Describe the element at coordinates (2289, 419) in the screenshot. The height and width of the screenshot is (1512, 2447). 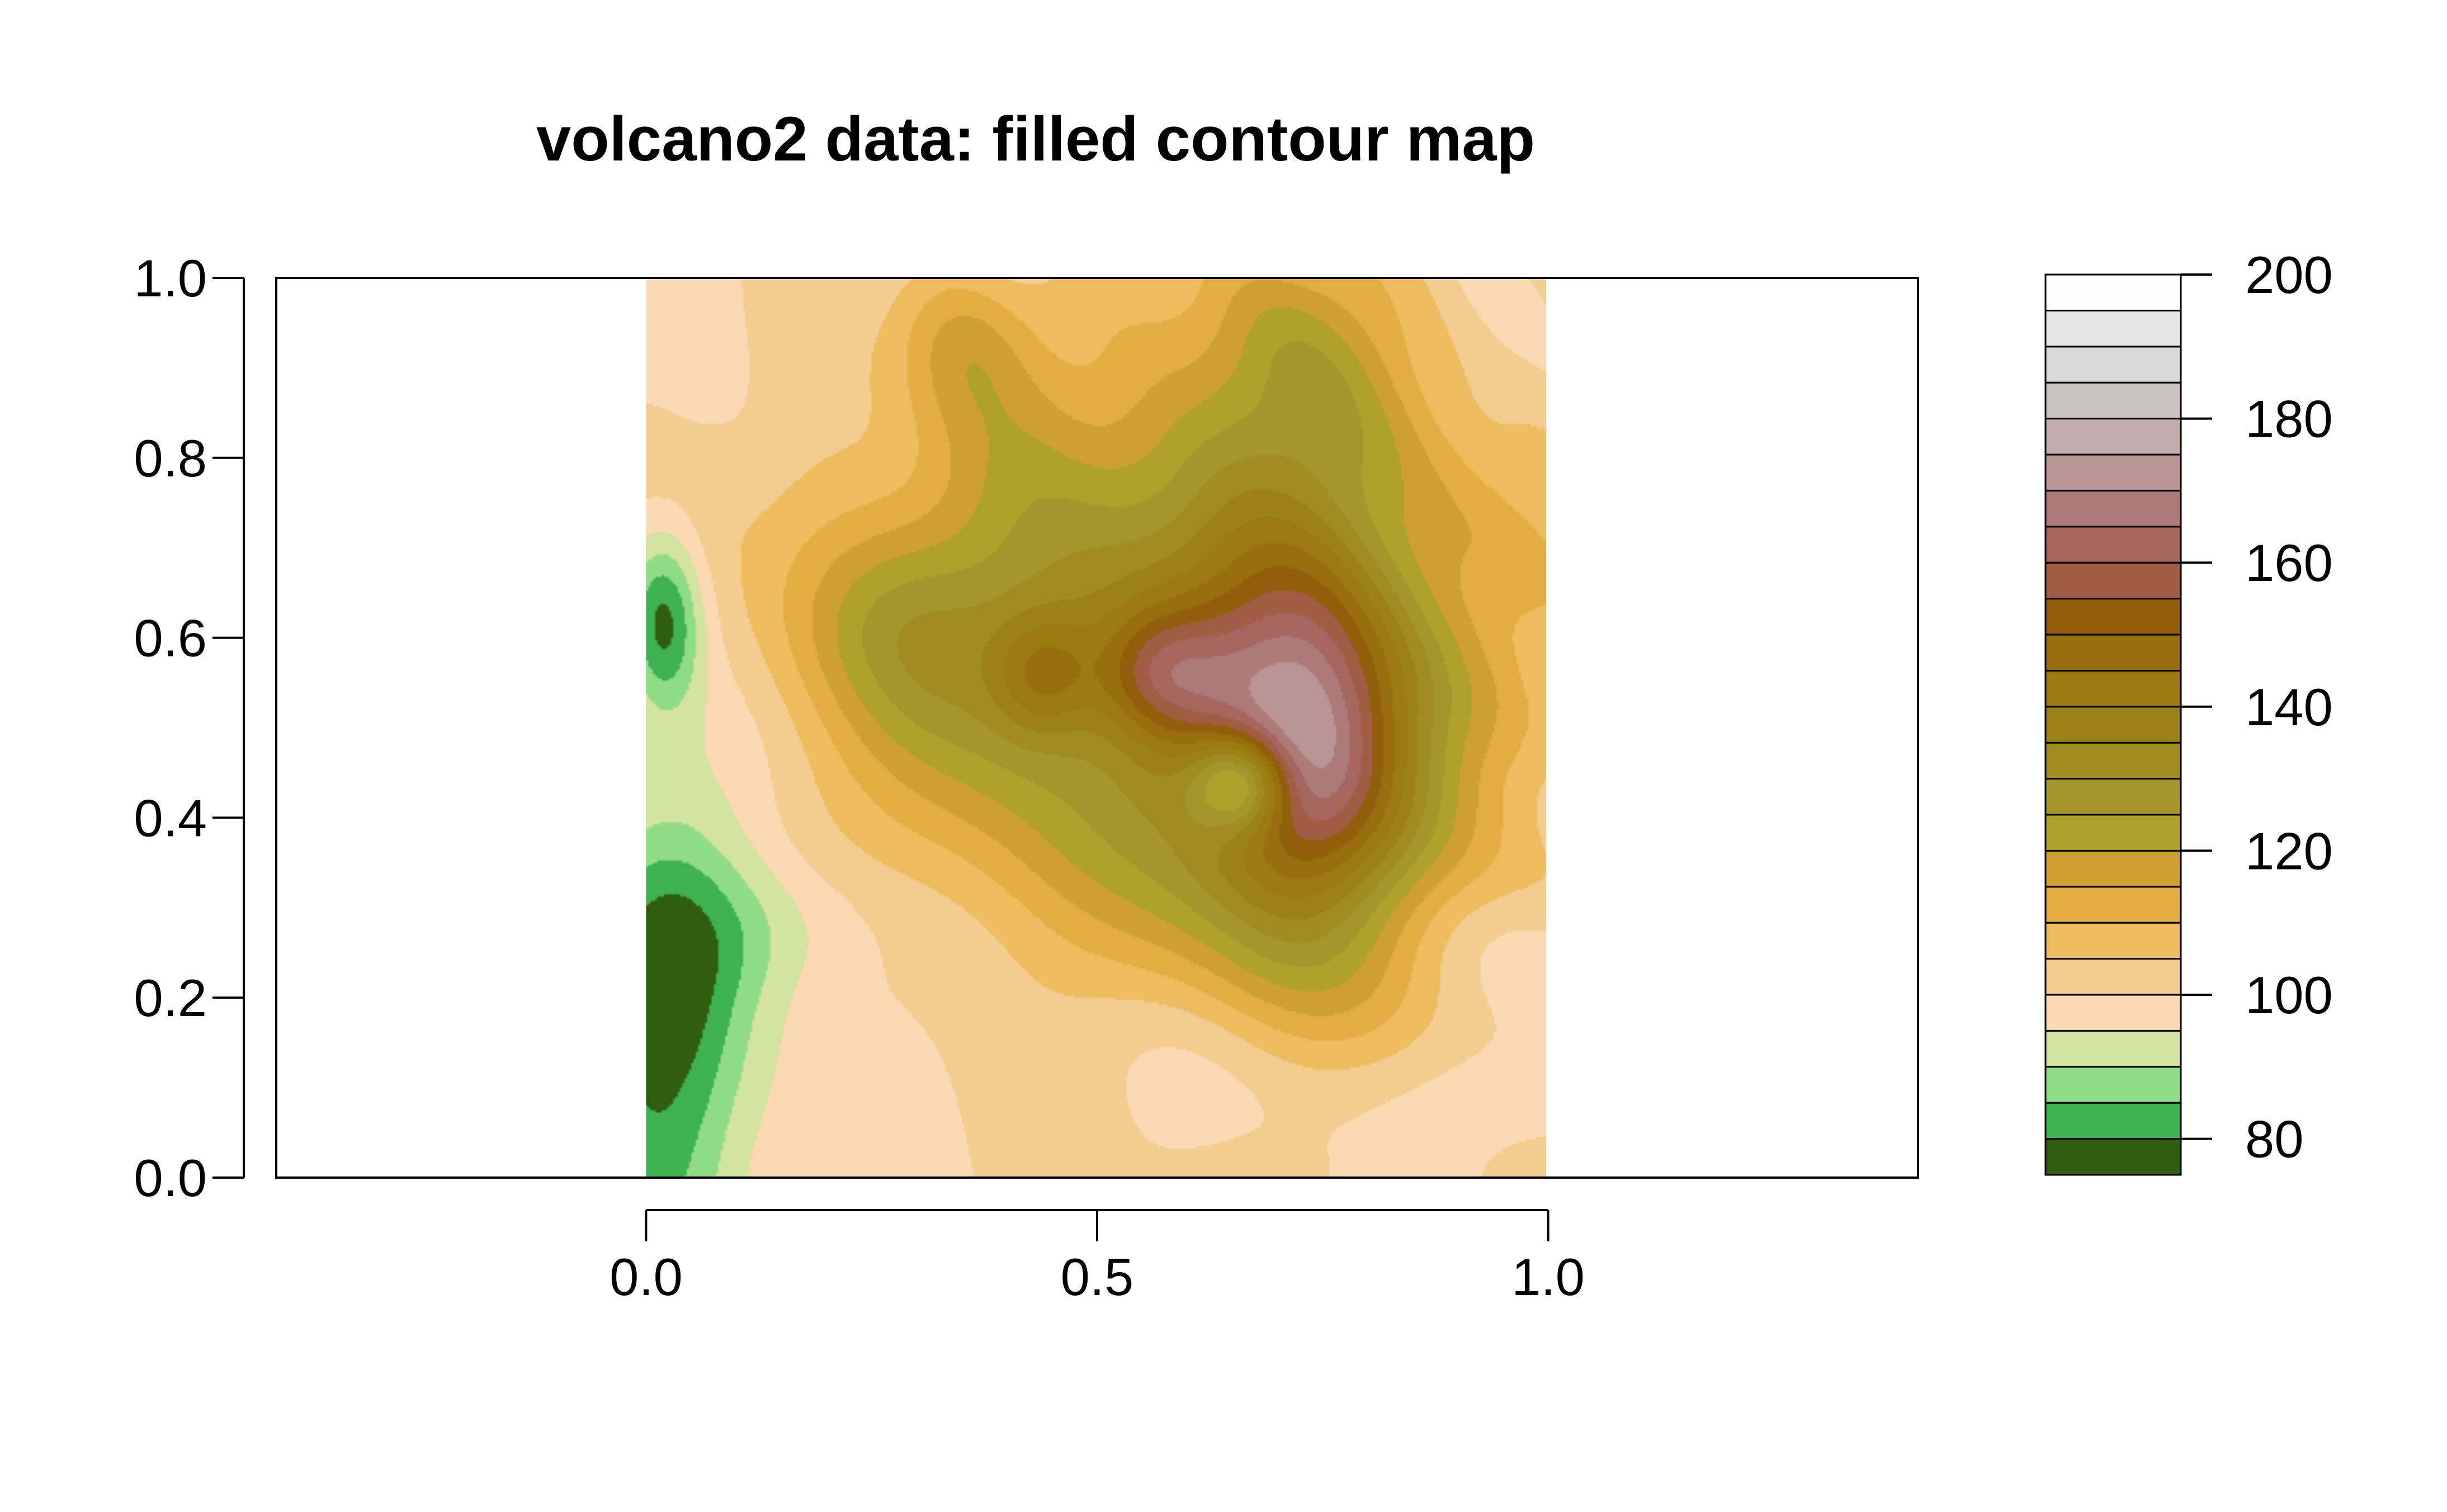
I see `legend-tick-label: 180` at that location.